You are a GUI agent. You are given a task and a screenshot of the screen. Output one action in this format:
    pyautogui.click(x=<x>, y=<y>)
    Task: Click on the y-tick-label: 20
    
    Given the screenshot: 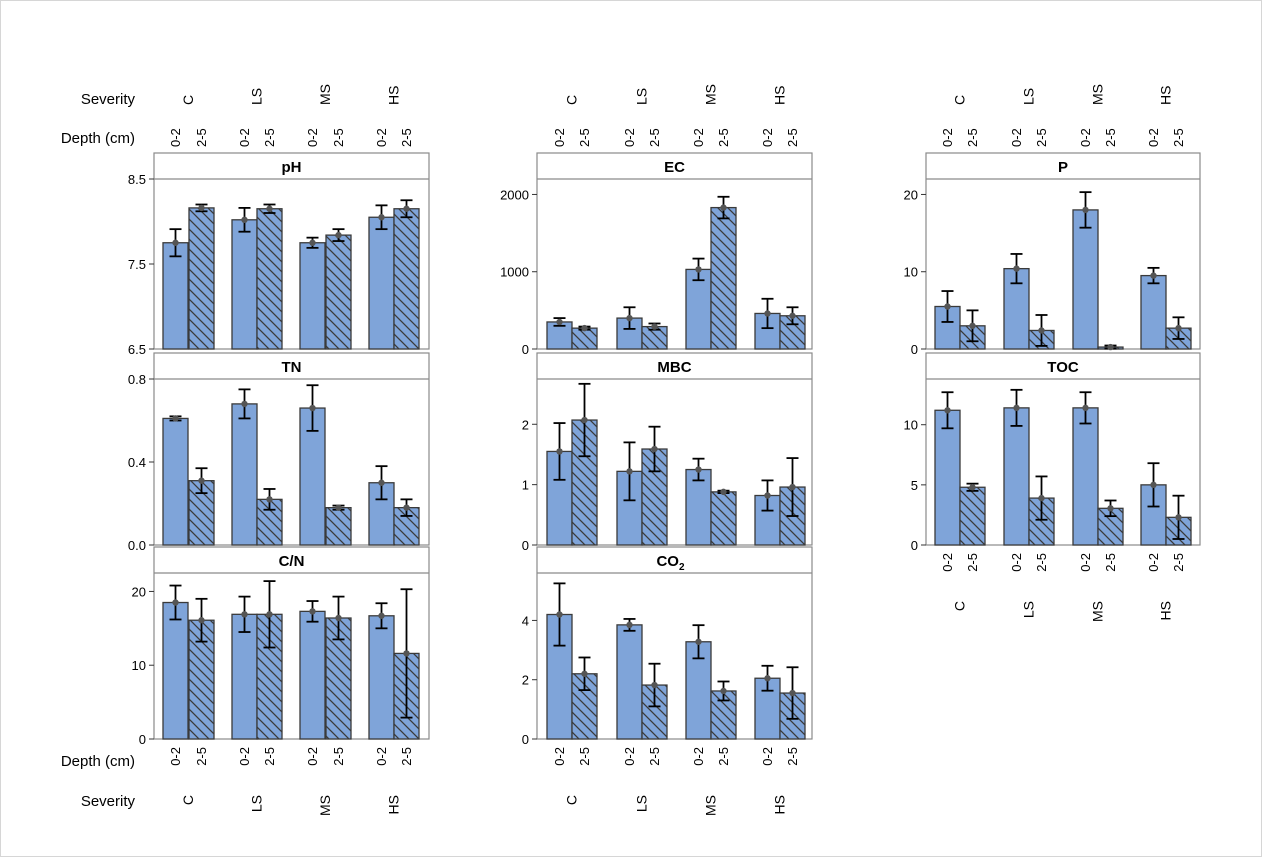 What is the action you would take?
    pyautogui.click(x=911, y=194)
    